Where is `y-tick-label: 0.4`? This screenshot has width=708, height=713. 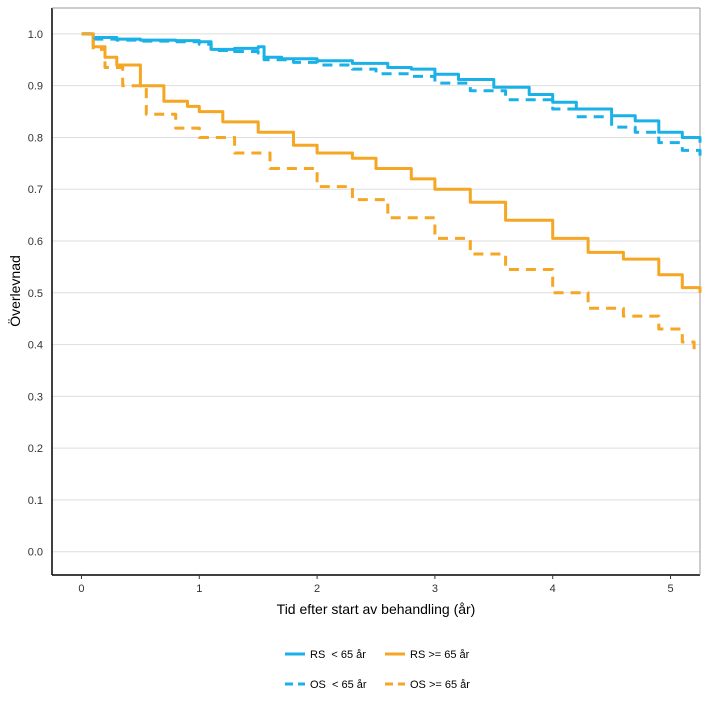 y-tick-label: 0.4 is located at coordinates (35, 346).